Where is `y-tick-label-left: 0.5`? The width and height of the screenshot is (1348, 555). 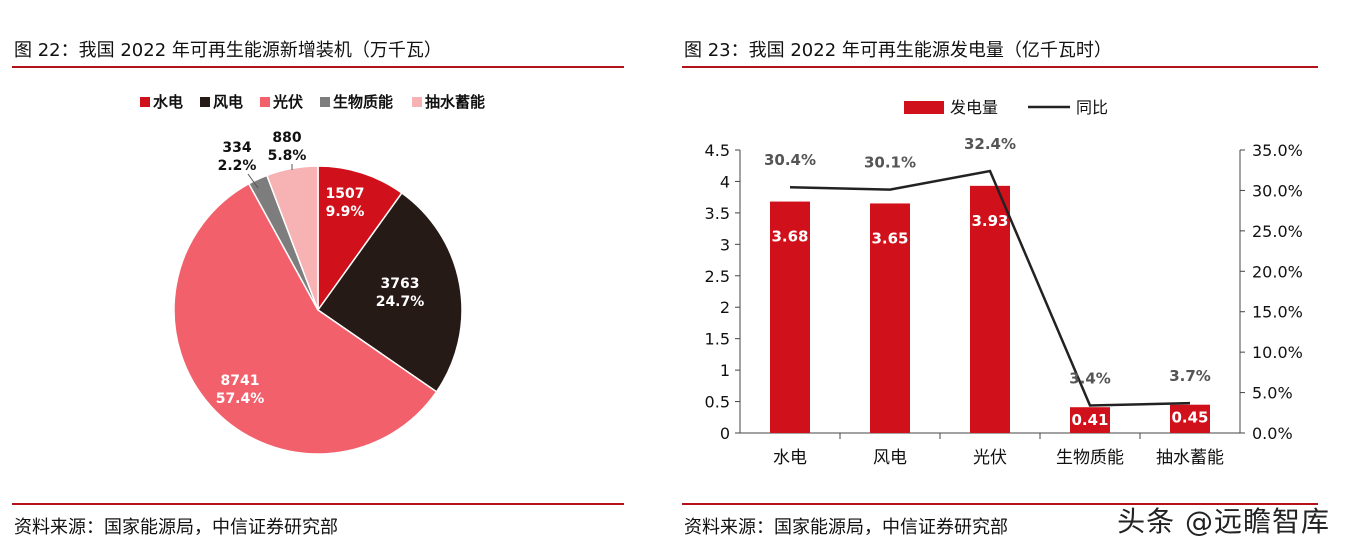
y-tick-label-left: 0.5 is located at coordinates (717, 402).